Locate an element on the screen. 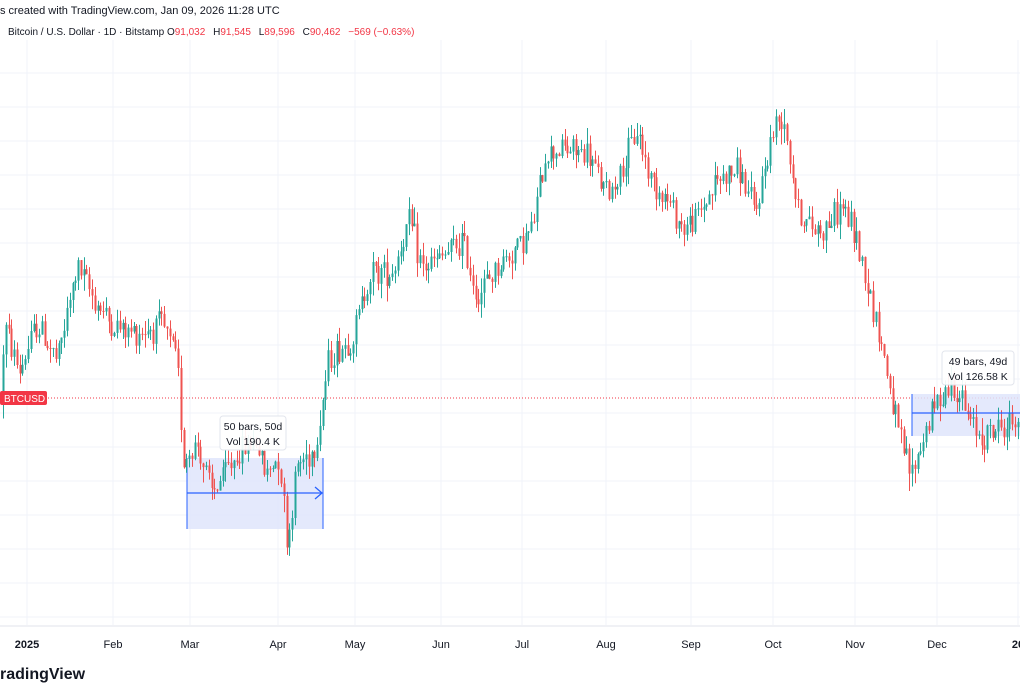  measure-2-volume-text: Vol 126.58 K is located at coordinates (978, 377).